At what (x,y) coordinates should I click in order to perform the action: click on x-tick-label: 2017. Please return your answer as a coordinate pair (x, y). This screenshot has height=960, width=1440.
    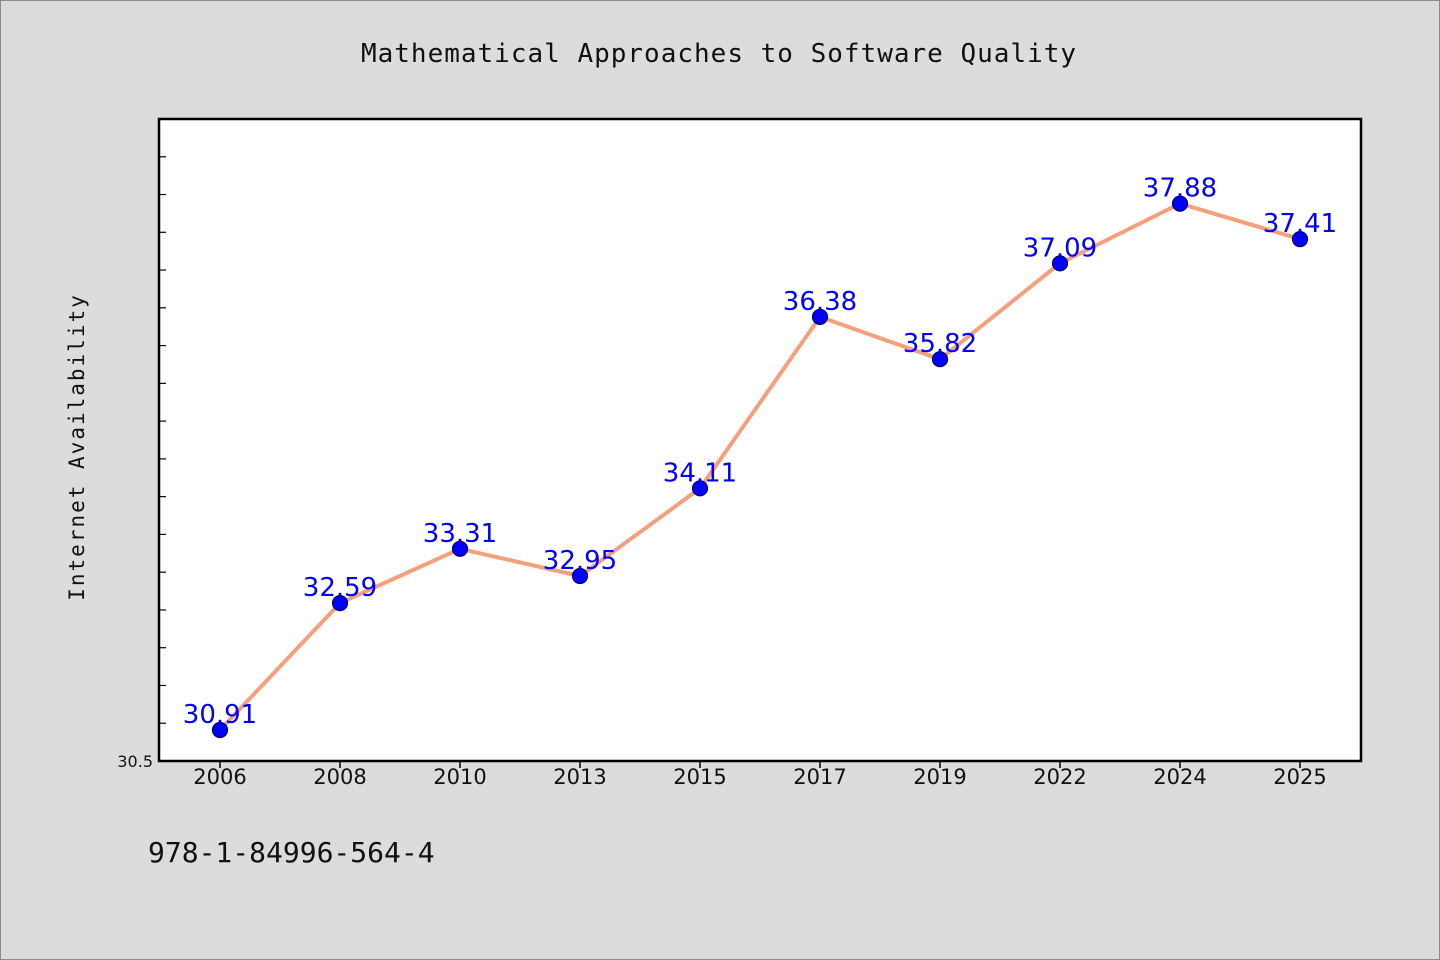
    Looking at the image, I should click on (819, 777).